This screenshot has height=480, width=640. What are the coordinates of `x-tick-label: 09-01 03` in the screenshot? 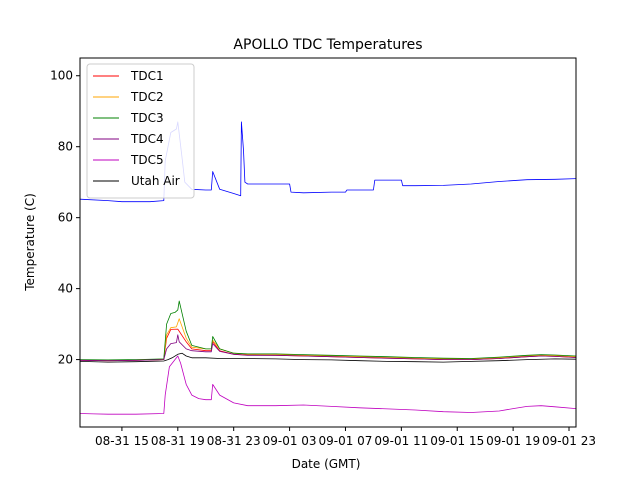 It's located at (290, 441).